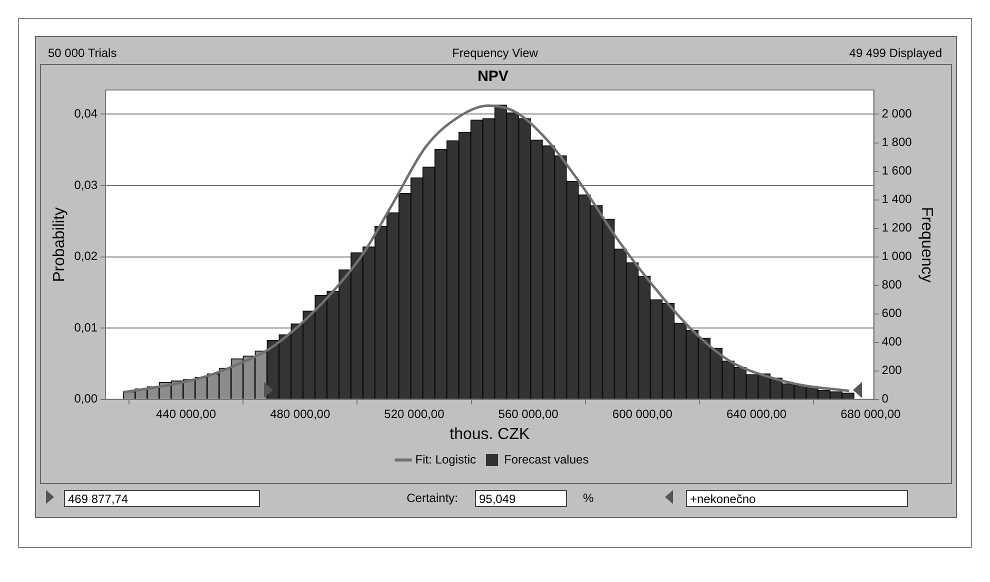 The width and height of the screenshot is (990, 582). I want to click on y2-tick-label: 1 400, so click(897, 199).